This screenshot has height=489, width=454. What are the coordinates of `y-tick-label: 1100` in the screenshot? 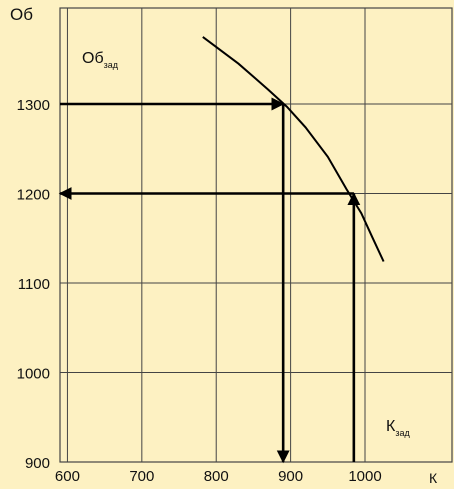 It's located at (34, 284).